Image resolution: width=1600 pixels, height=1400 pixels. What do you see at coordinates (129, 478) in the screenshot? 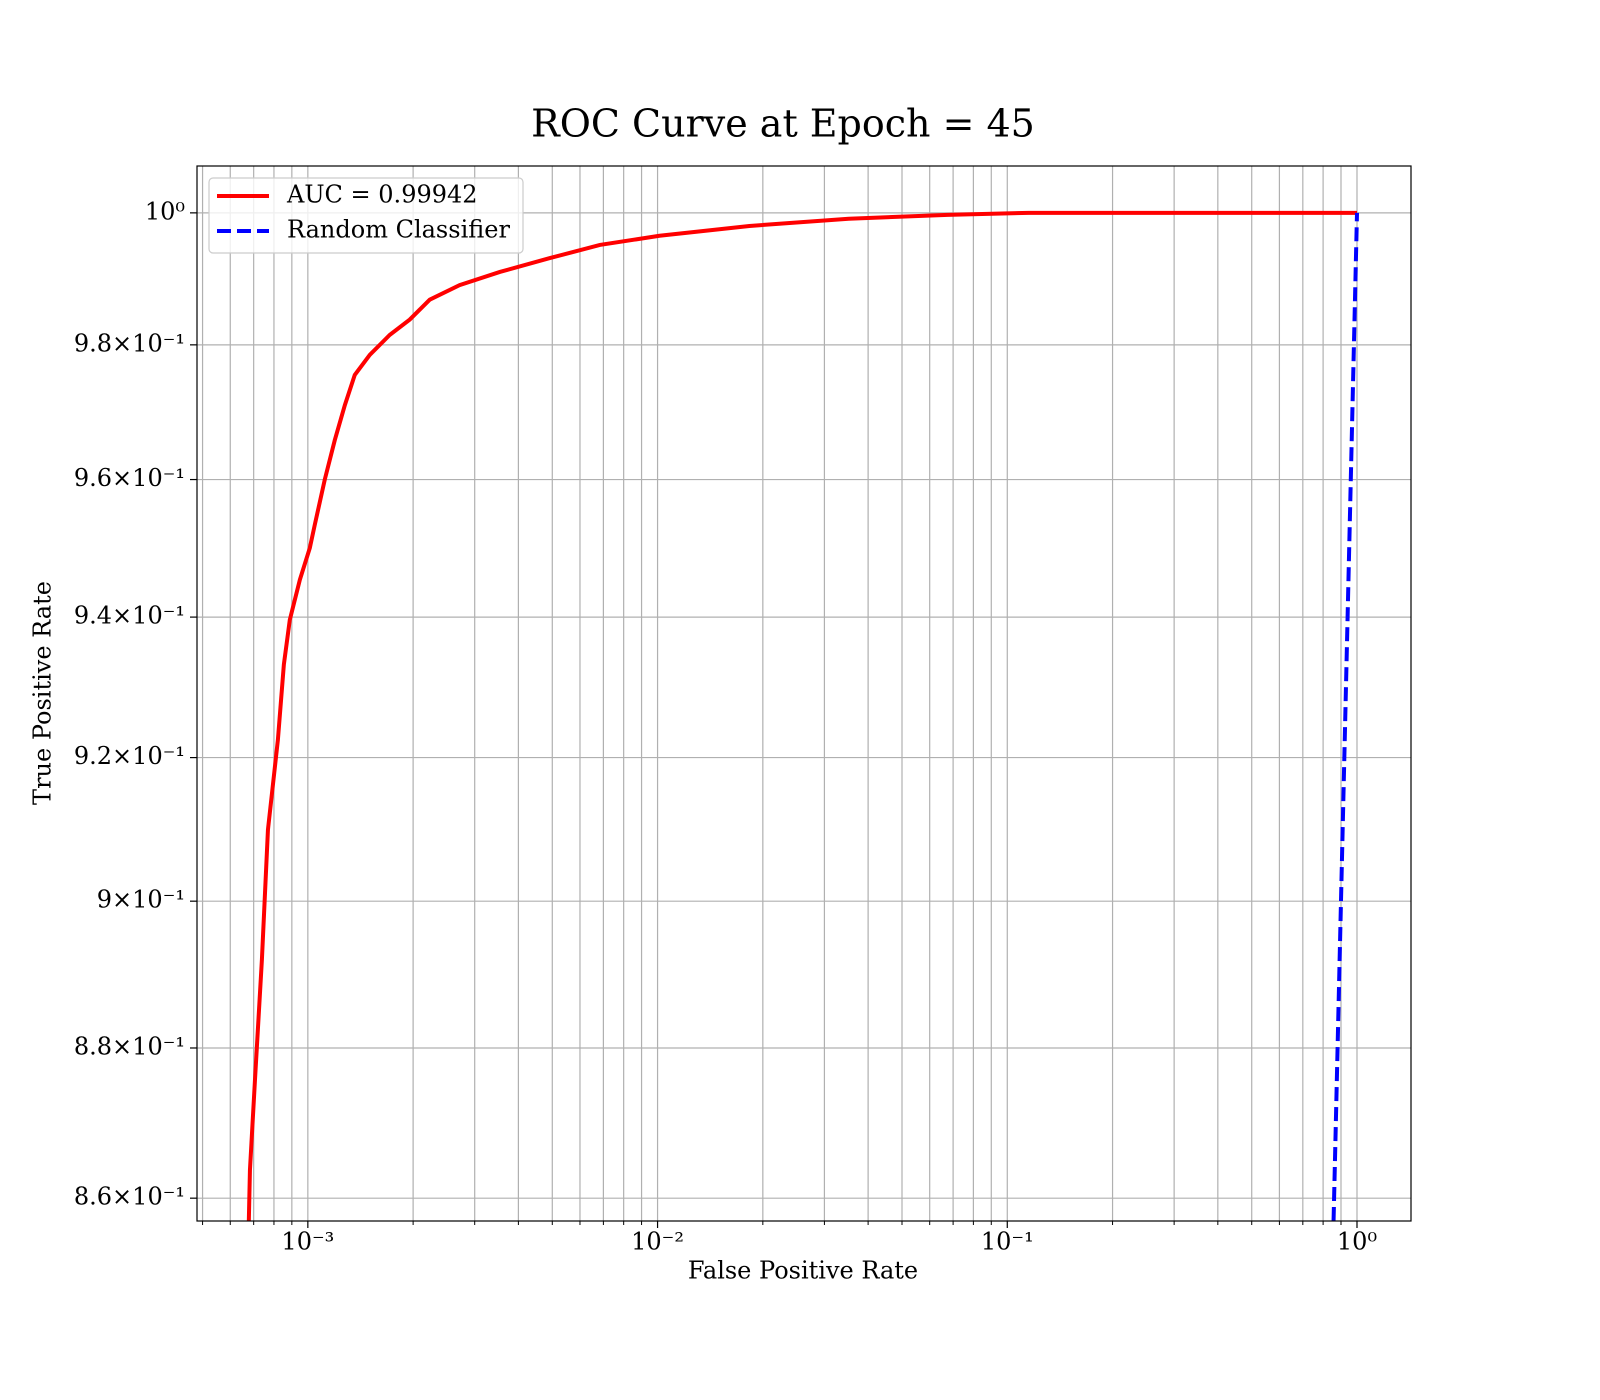
I see `y-tick-label: 9.6×10⁻¹` at bounding box center [129, 478].